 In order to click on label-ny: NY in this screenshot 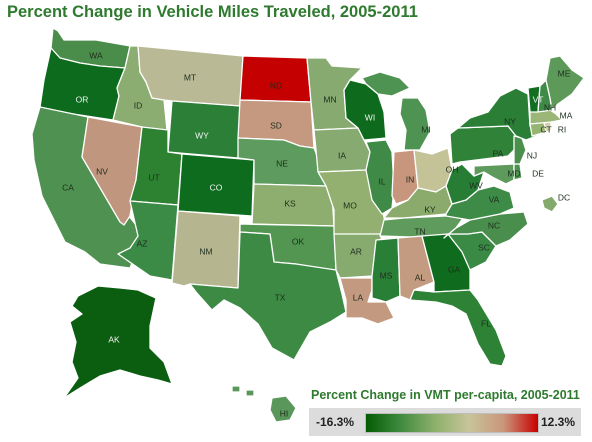, I will do `click(510, 121)`.